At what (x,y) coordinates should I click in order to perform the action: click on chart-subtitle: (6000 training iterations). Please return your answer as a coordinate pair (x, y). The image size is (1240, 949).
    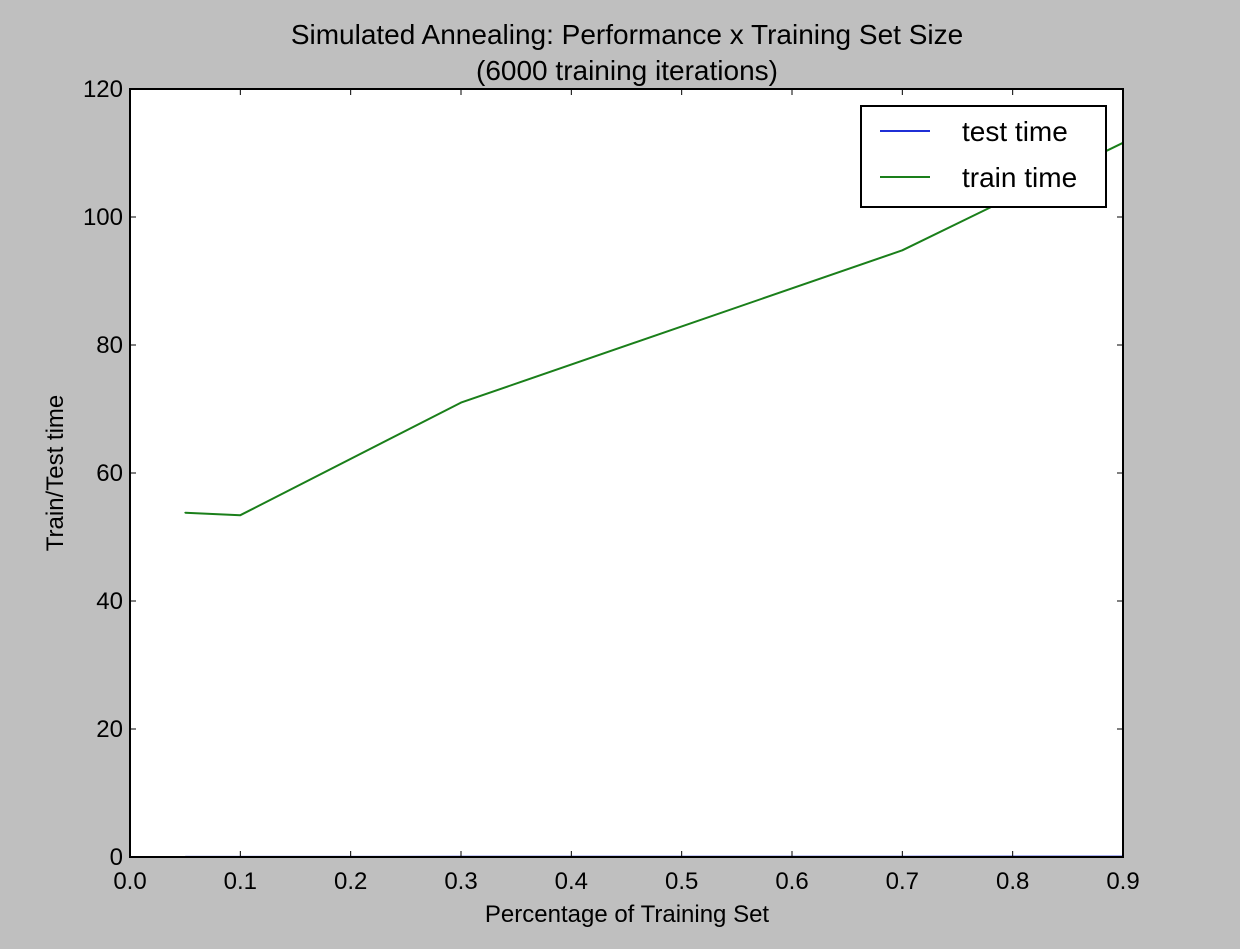
    Looking at the image, I should click on (627, 70).